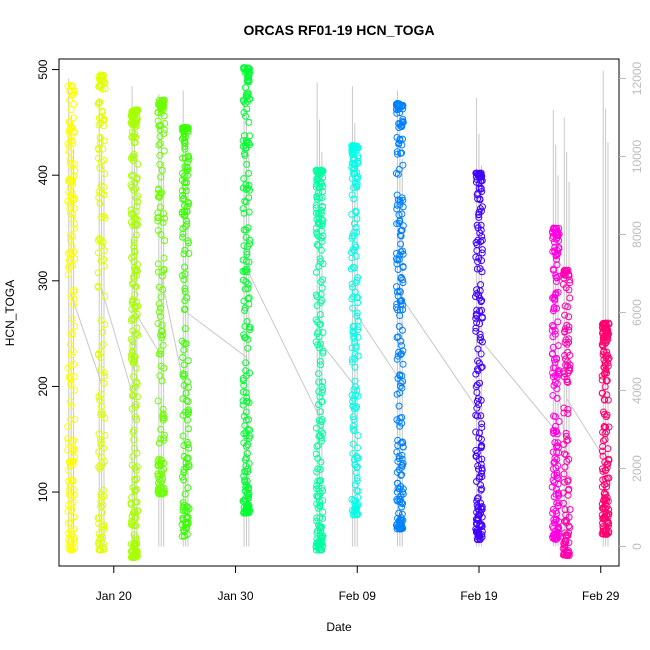 This screenshot has width=650, height=650. What do you see at coordinates (148, 333) in the screenshot?
I see `connector-line` at bounding box center [148, 333].